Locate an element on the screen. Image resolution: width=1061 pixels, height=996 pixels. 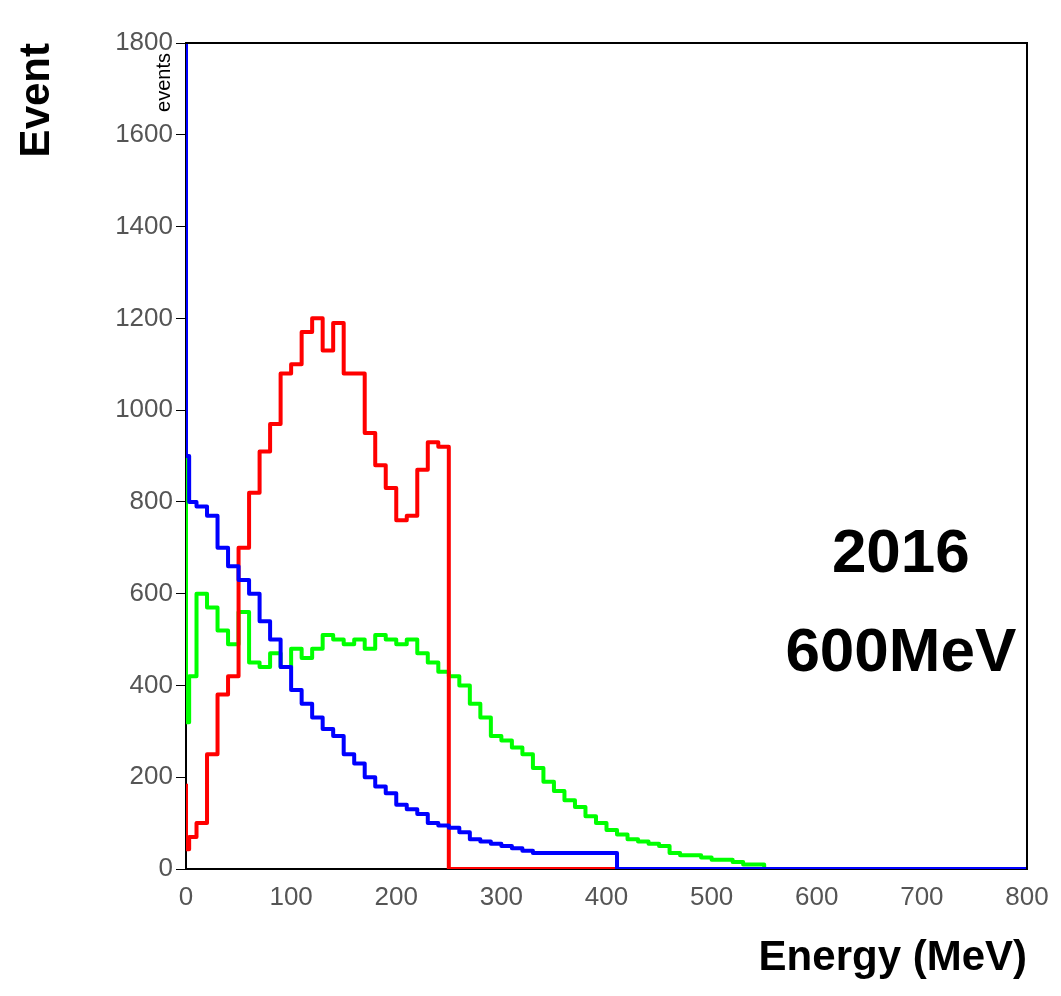
y-tick-label: 1000 is located at coordinates (144, 408).